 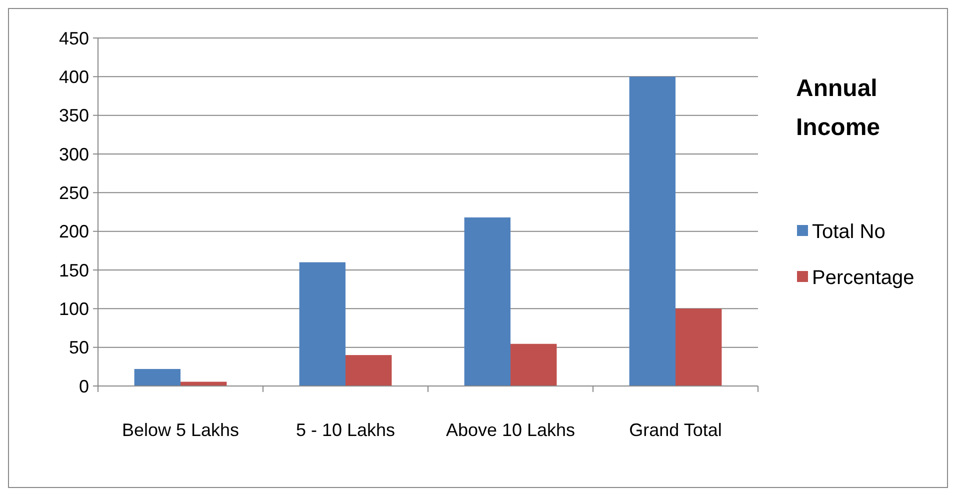 I want to click on y-tick-label: 350, so click(x=73, y=116).